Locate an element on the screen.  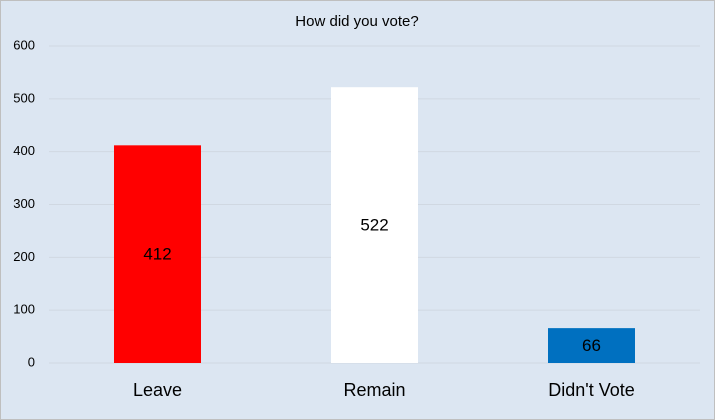
y-tick-label: 500 is located at coordinates (24, 97).